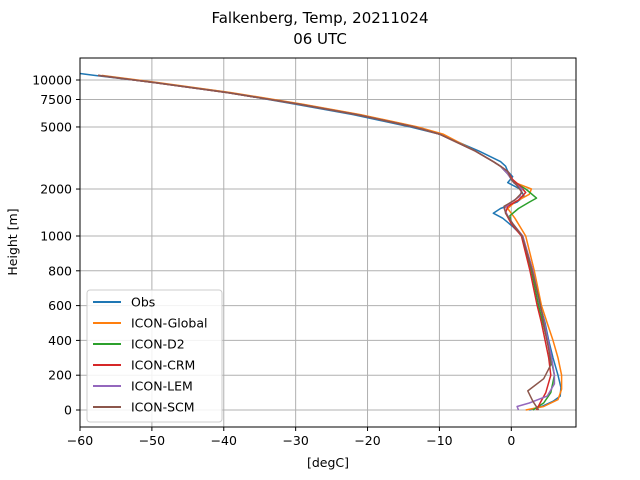 This screenshot has width=640, height=480. What do you see at coordinates (143, 302) in the screenshot?
I see `legend-label: Obs` at bounding box center [143, 302].